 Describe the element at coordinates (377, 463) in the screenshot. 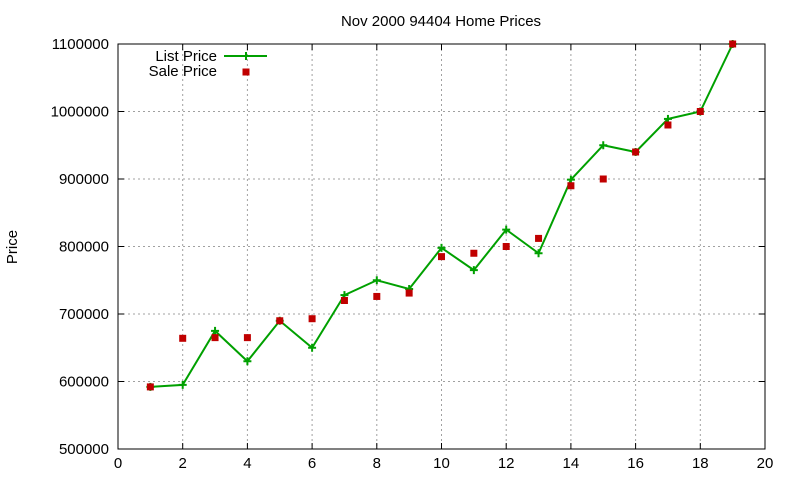

I see `x-tick-label: 8` at that location.